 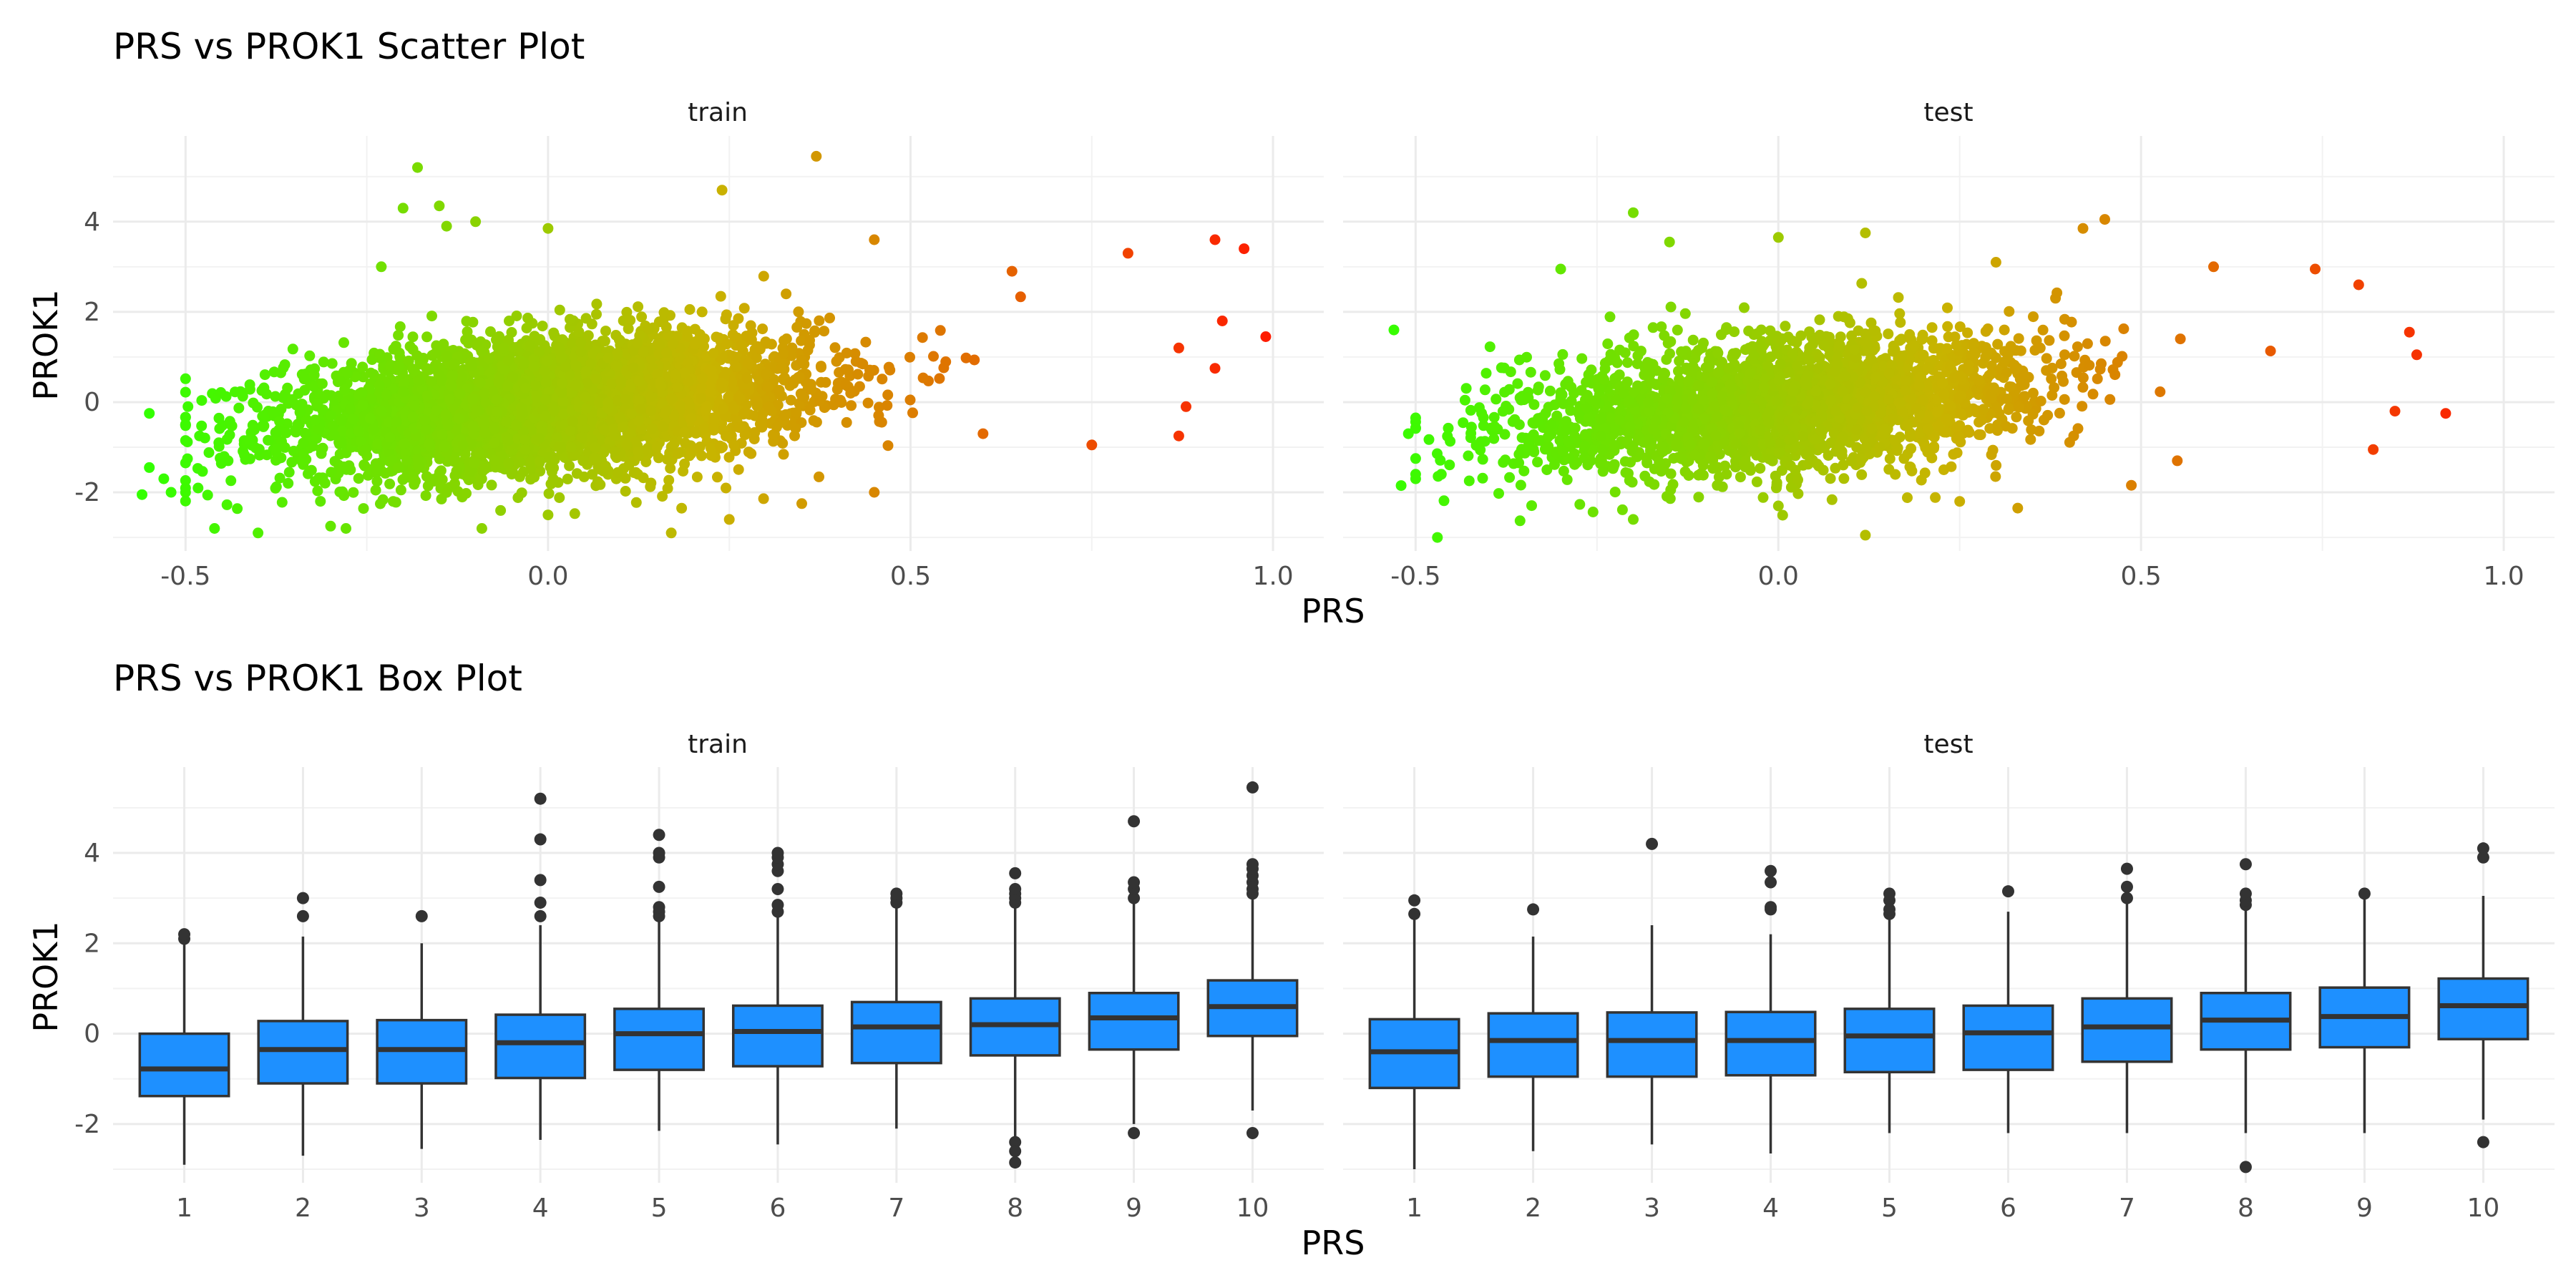 I want to click on scatter-strip-test: test, so click(x=1948, y=112).